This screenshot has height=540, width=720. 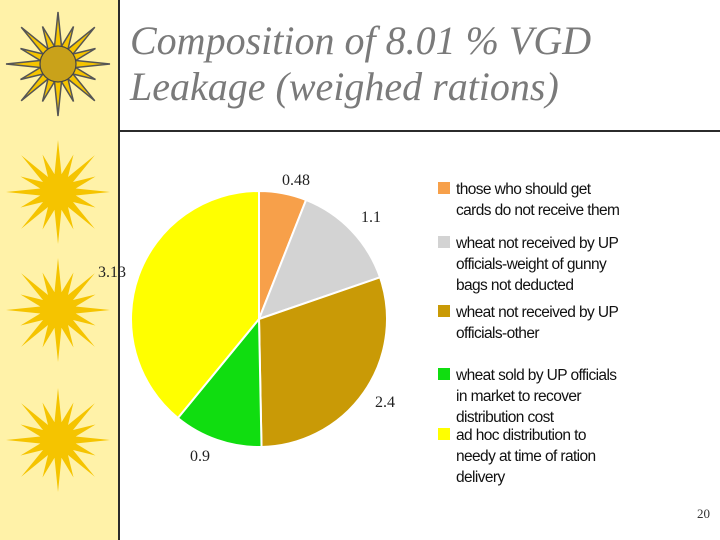 I want to click on legend-label: cards do not receive them, so click(x=537, y=210).